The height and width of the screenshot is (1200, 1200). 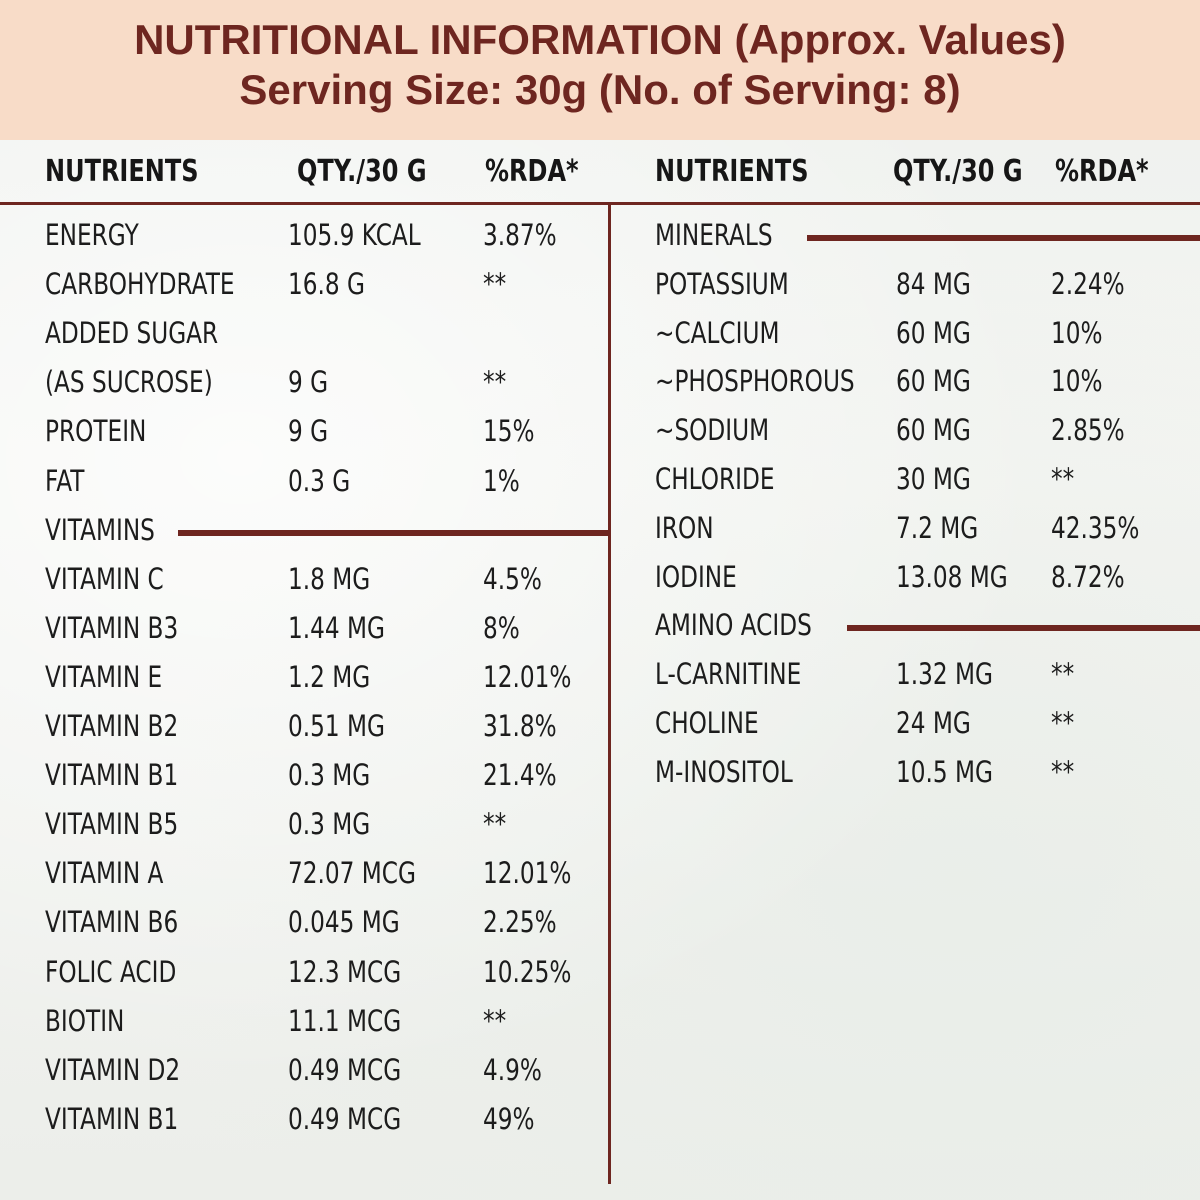 What do you see at coordinates (501, 480) in the screenshot?
I see `nutrient-rda: 1%` at bounding box center [501, 480].